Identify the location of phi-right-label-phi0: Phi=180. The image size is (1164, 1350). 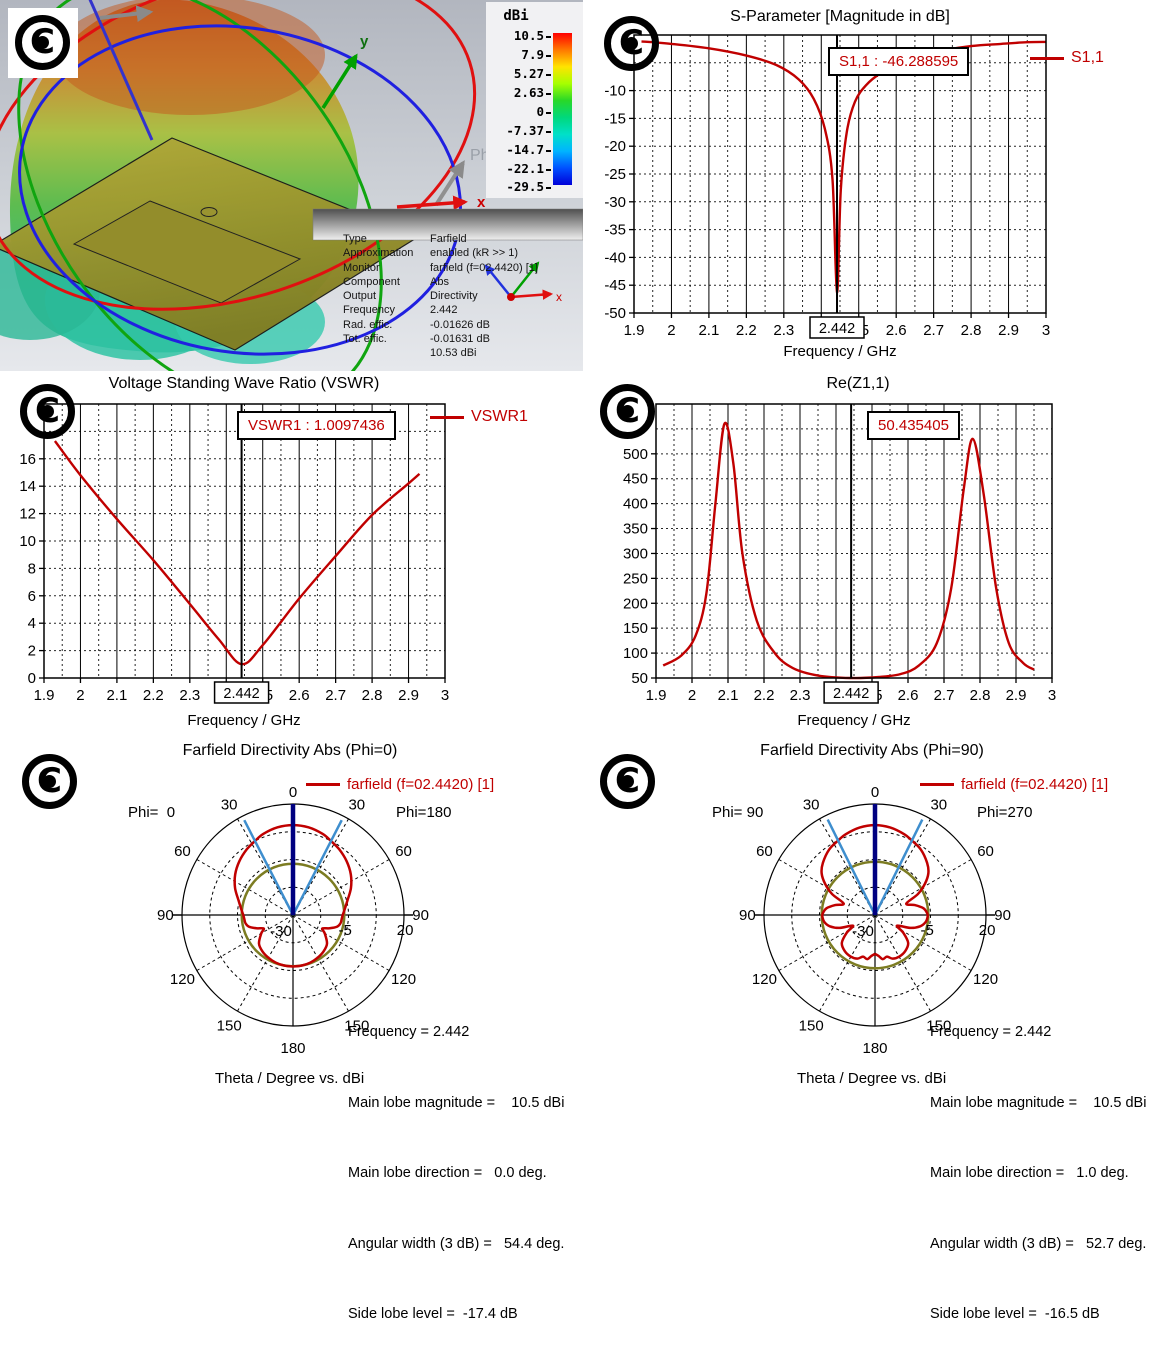
(424, 812).